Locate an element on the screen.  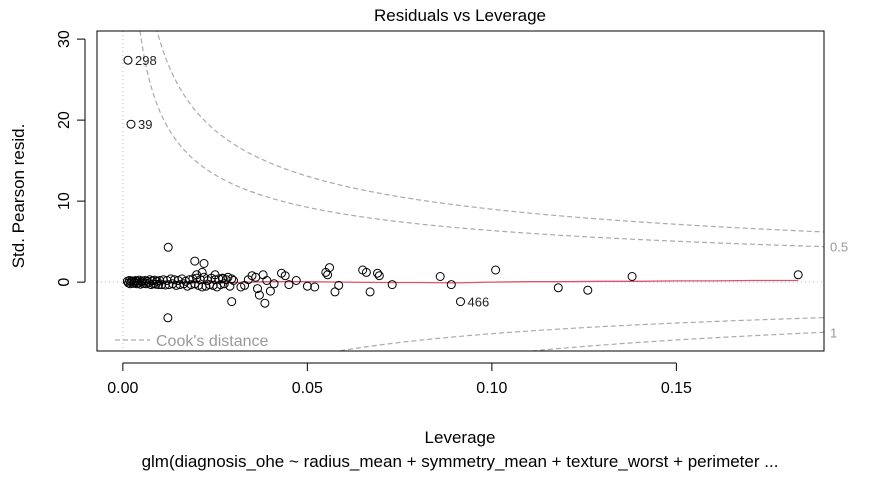
cook-contour-label: 0.5 is located at coordinates (839, 247).